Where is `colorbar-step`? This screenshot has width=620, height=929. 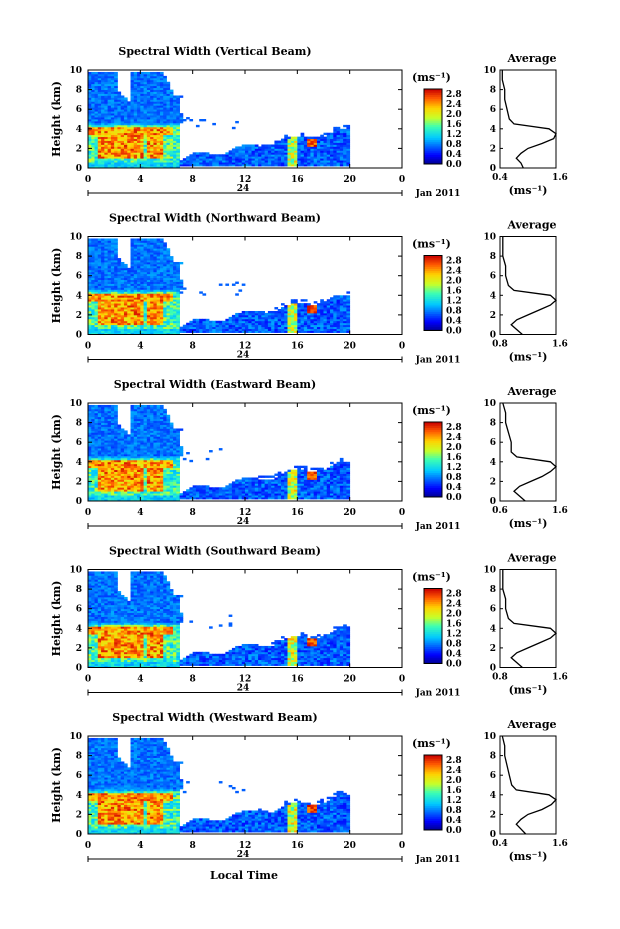
colorbar-step is located at coordinates (433, 114).